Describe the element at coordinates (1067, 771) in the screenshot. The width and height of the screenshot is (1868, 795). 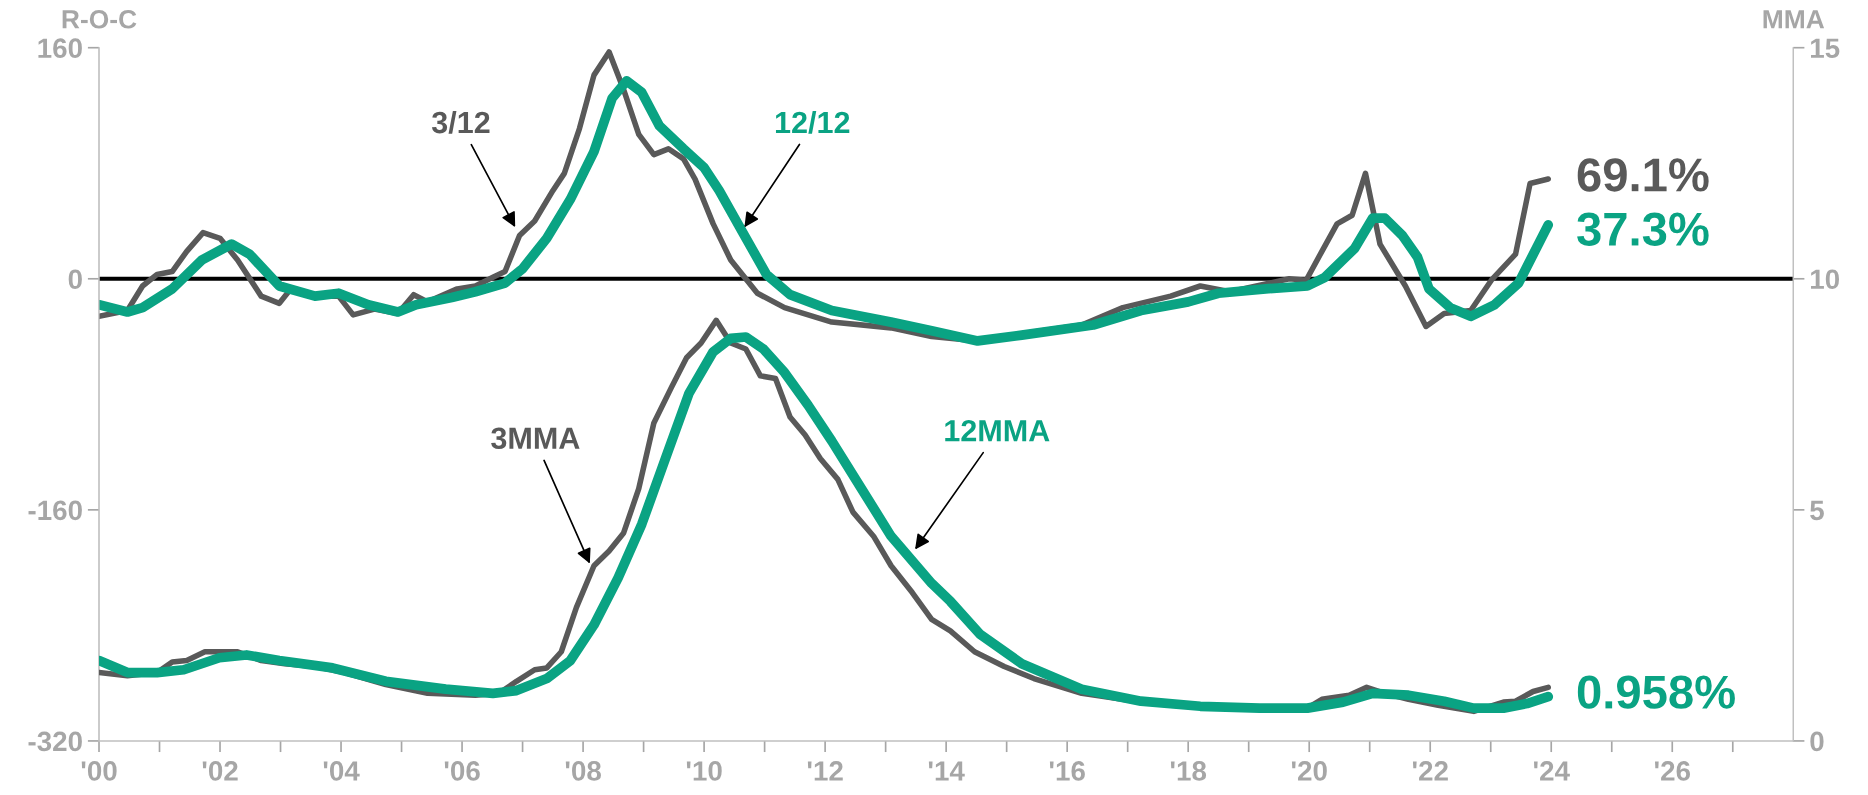
I see `x-tick-label: '16` at that location.